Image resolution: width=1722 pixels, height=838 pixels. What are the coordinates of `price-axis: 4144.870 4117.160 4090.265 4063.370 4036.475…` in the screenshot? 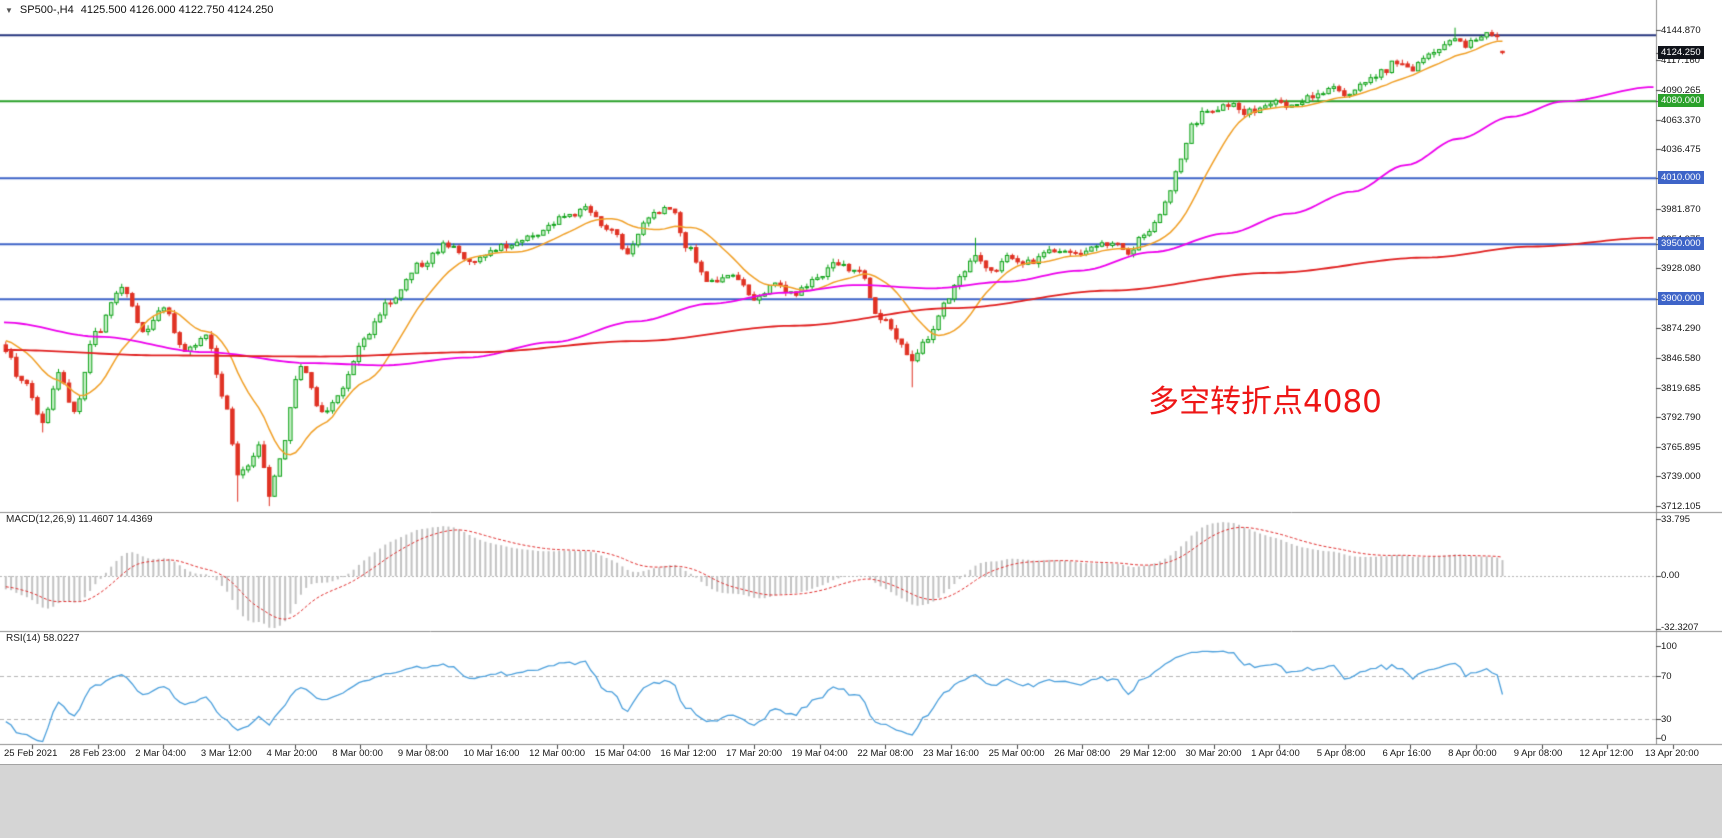 It's located at (1689, 381).